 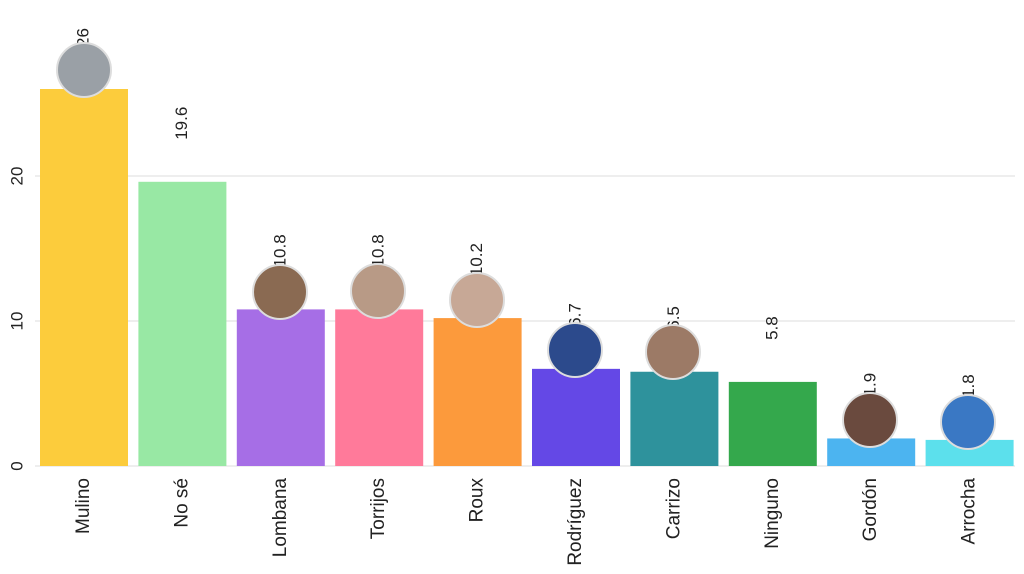 What do you see at coordinates (16, 465) in the screenshot?
I see `y-tick-label: 0` at bounding box center [16, 465].